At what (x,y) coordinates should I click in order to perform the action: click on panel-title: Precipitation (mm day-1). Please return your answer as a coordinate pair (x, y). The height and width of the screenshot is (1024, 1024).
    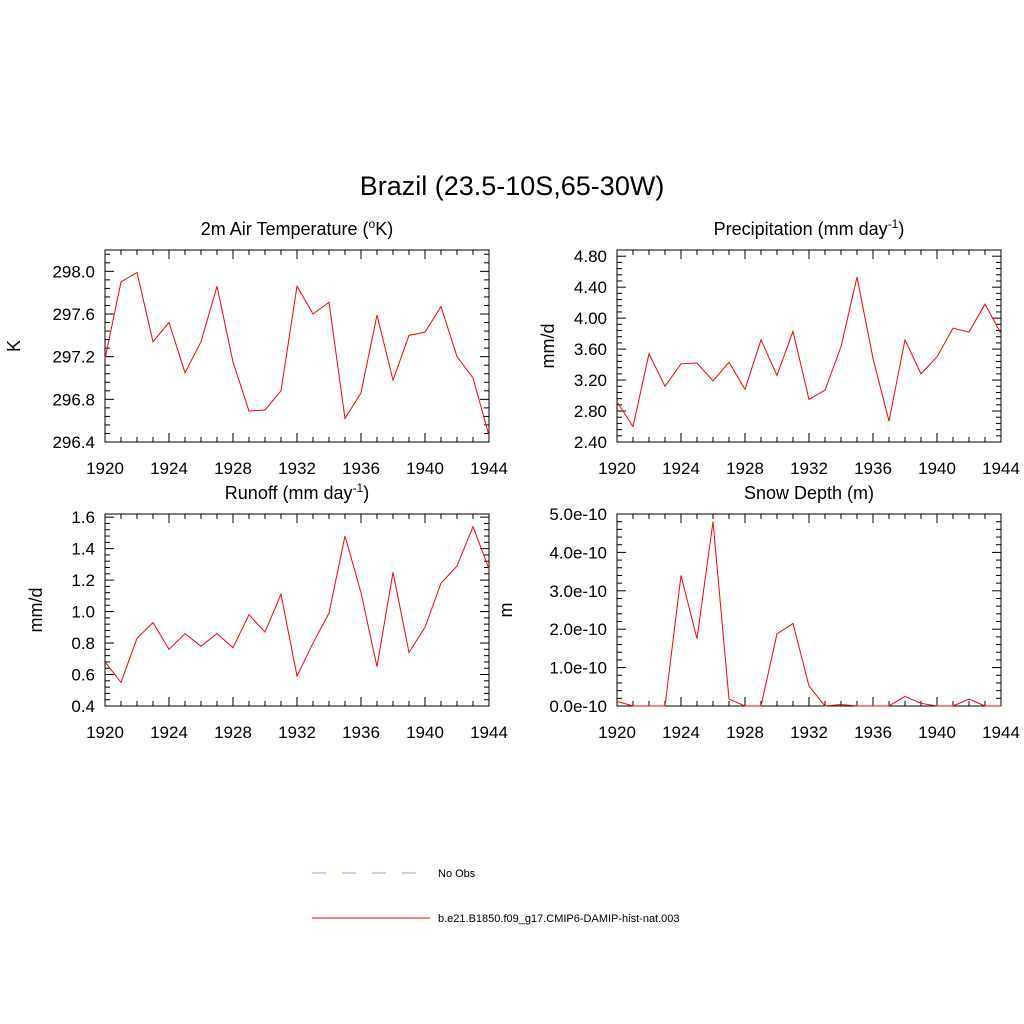
    Looking at the image, I should click on (809, 228).